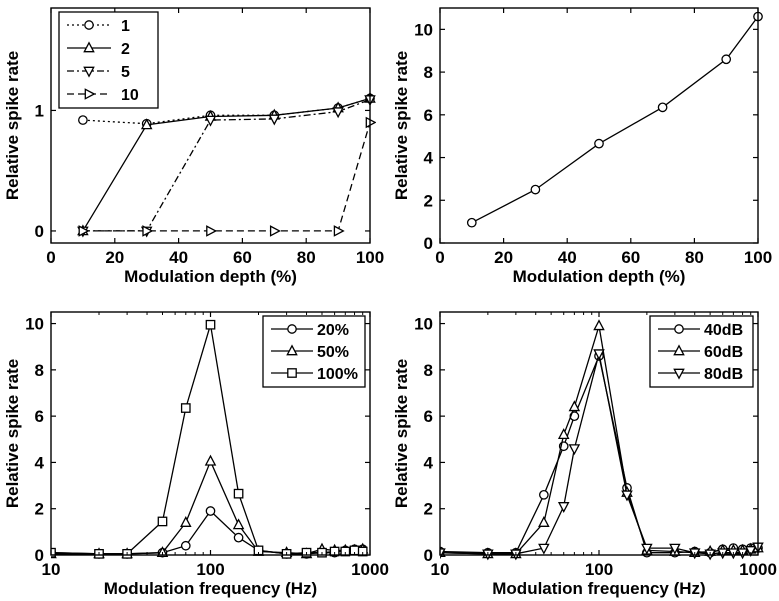 Image resolution: width=779 pixels, height=601 pixels. I want to click on legend-label: 50%, so click(333, 352).